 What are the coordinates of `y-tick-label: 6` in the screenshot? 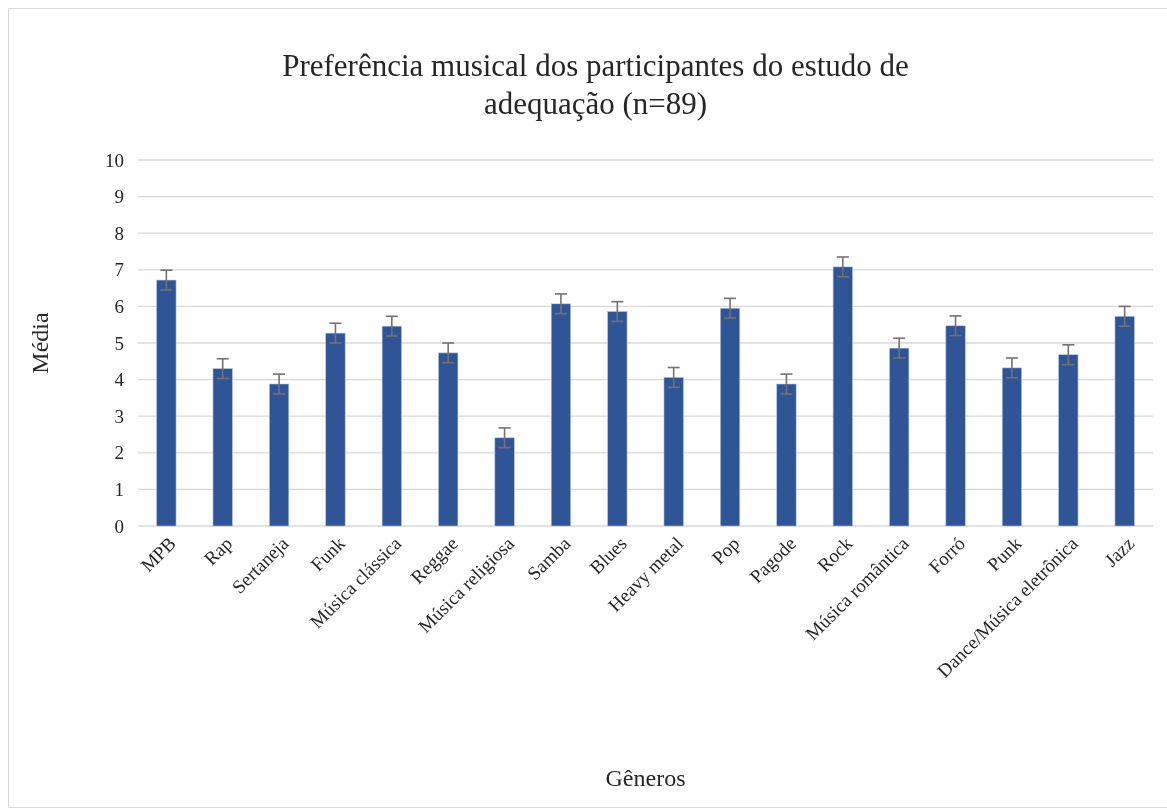 It's located at (119, 307).